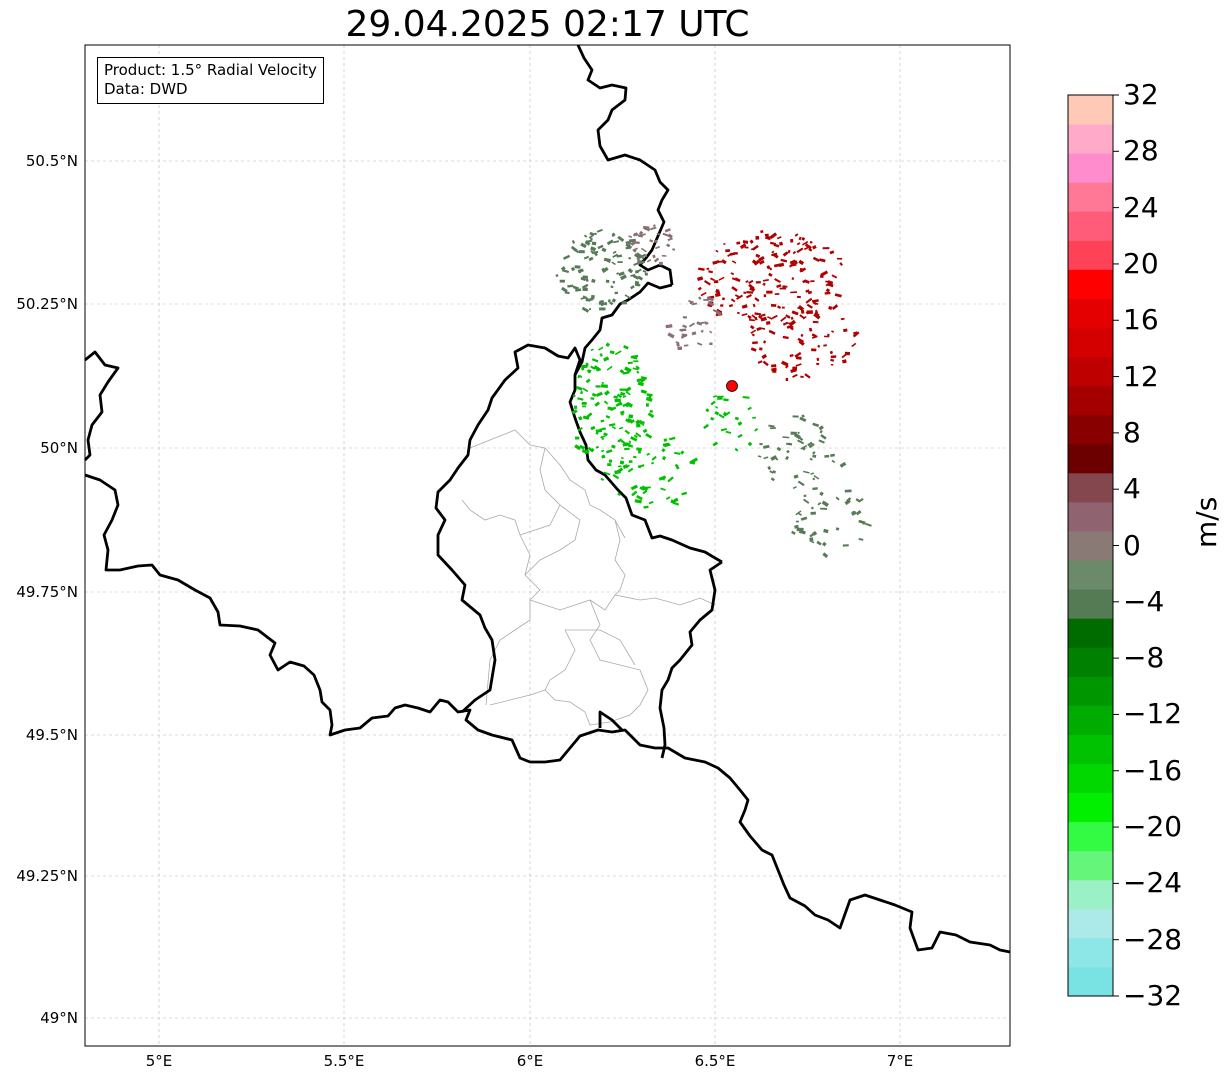 The height and width of the screenshot is (1081, 1225). What do you see at coordinates (47, 304) in the screenshot?
I see `lat-tick-label: 50.25°N` at bounding box center [47, 304].